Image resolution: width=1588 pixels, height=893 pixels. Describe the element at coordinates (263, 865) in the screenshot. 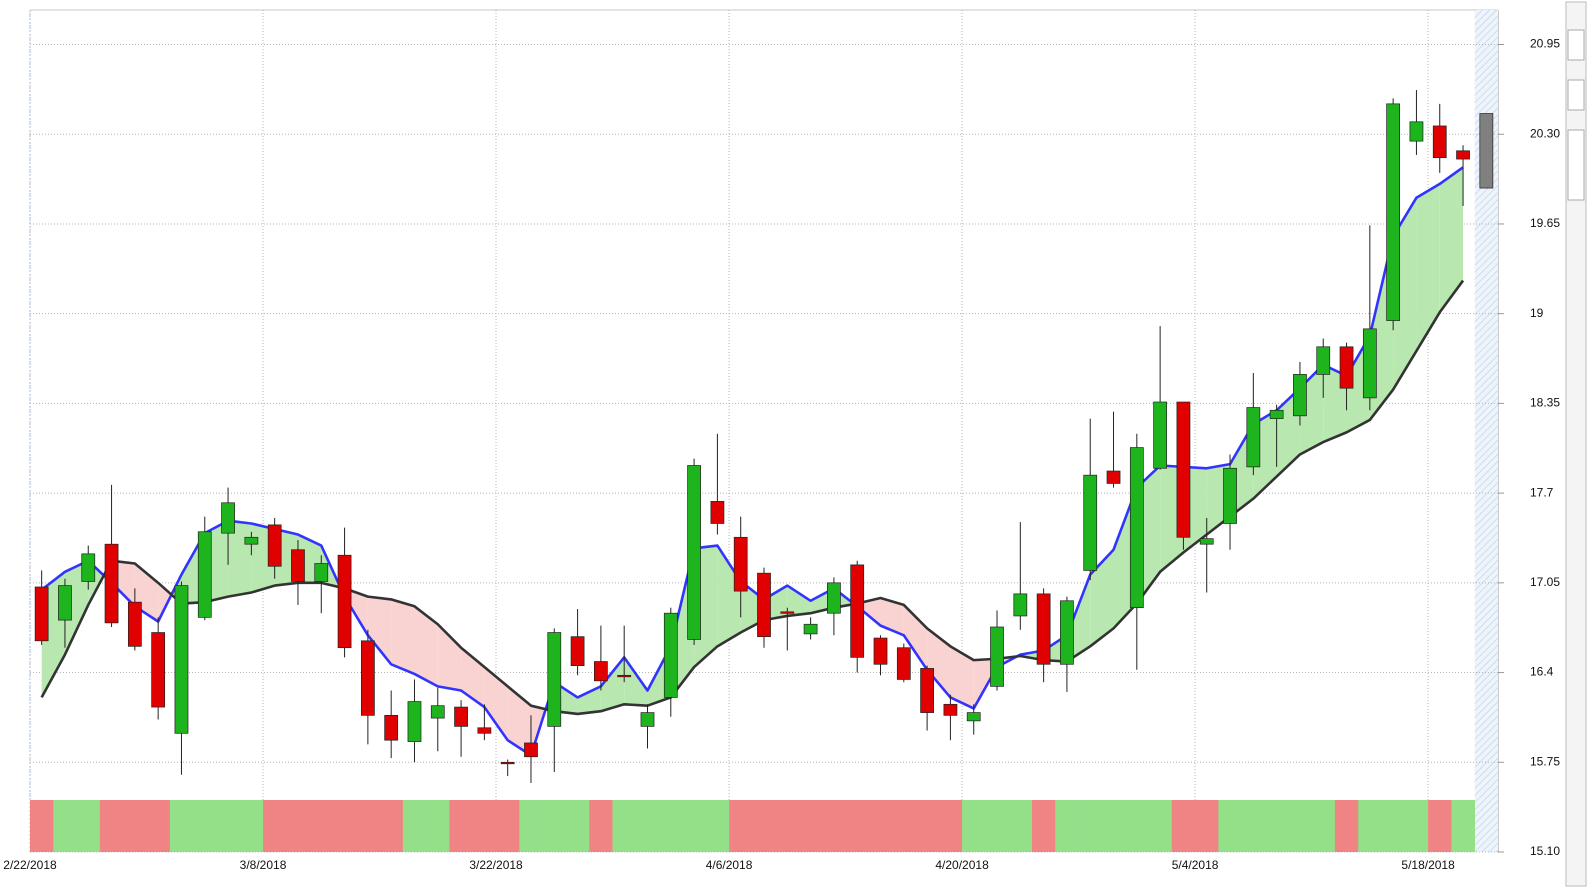

I see `x-tick-label: 3/8/2018` at that location.